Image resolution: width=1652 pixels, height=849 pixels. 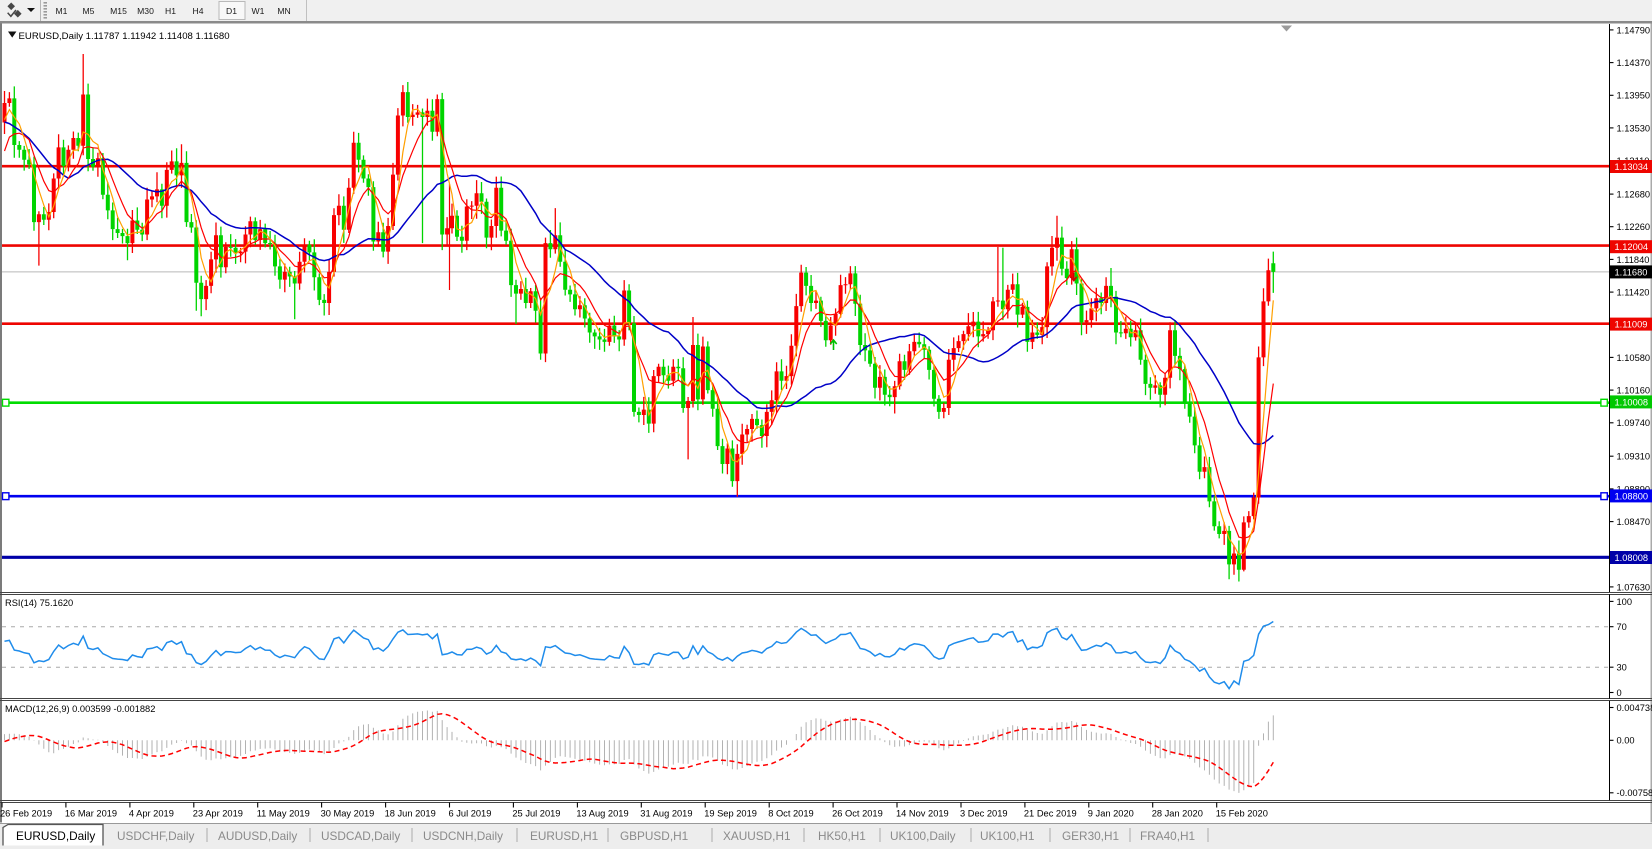 I want to click on svg-text: HK50,H1, so click(x=842, y=836).